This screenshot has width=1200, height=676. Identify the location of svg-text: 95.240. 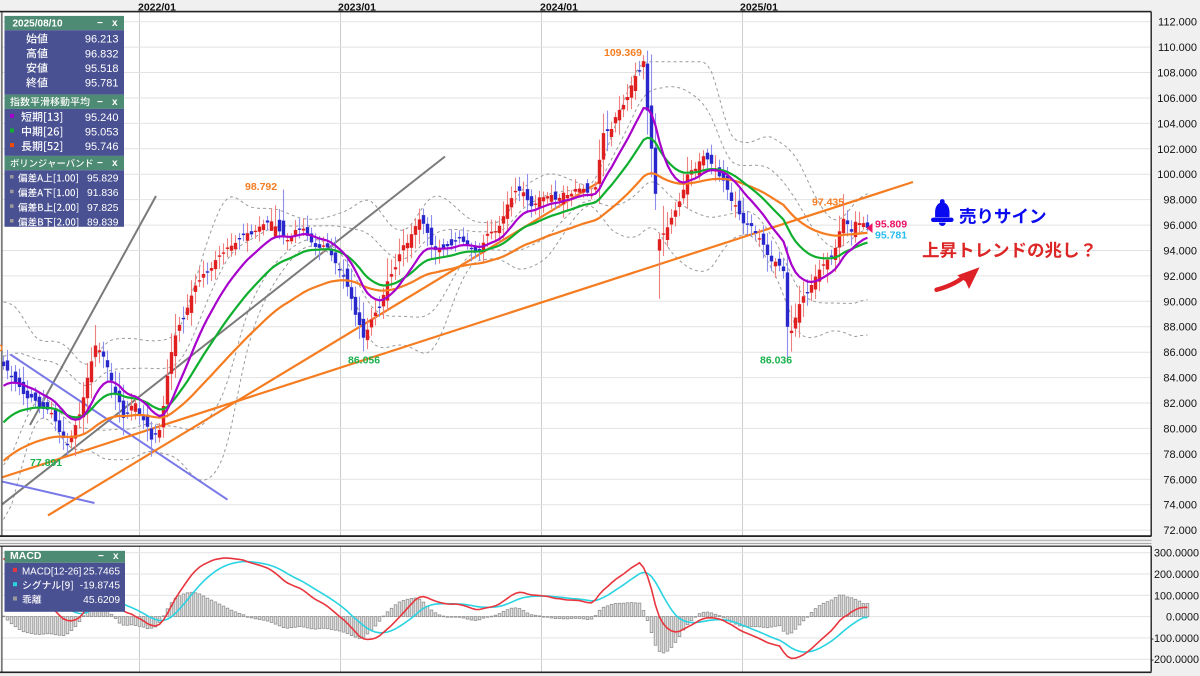
(102, 118).